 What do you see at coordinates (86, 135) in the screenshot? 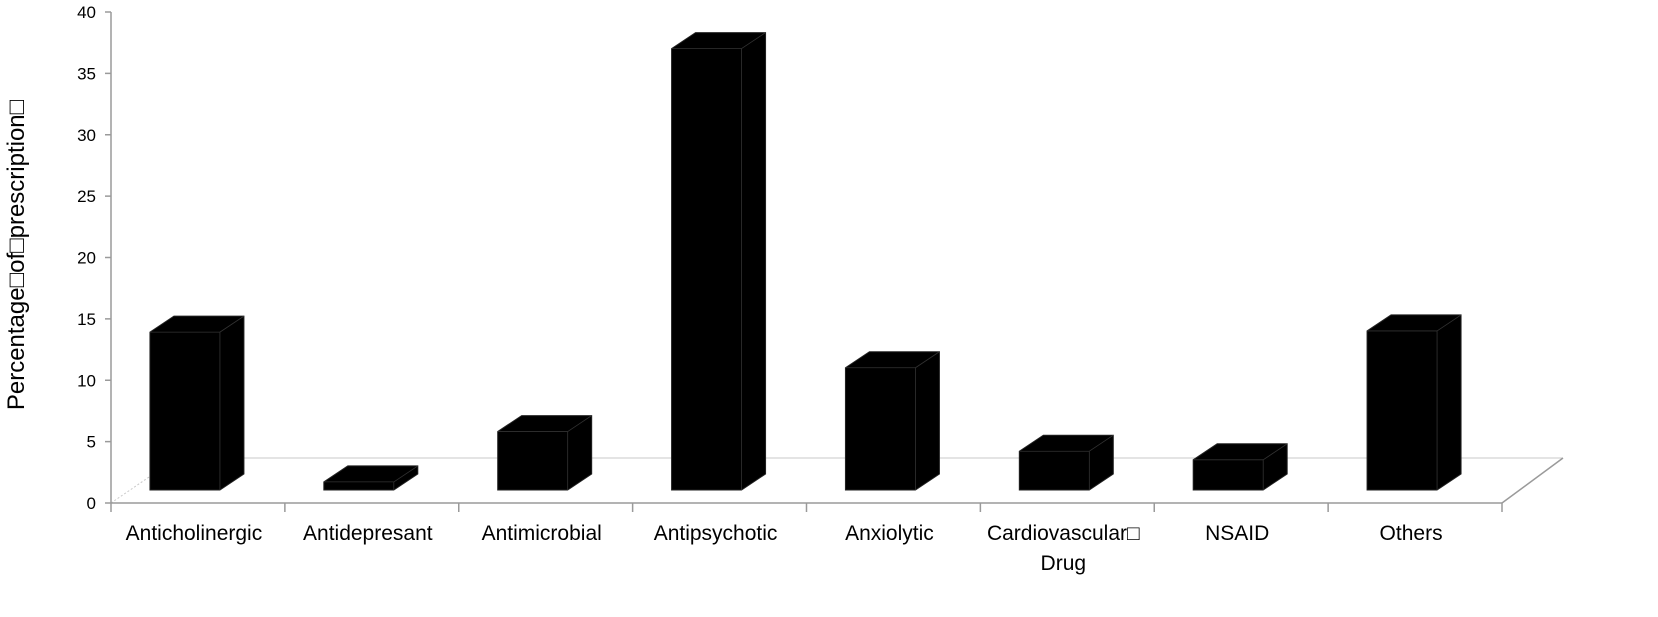
I see `y-tick-label: 30` at bounding box center [86, 135].